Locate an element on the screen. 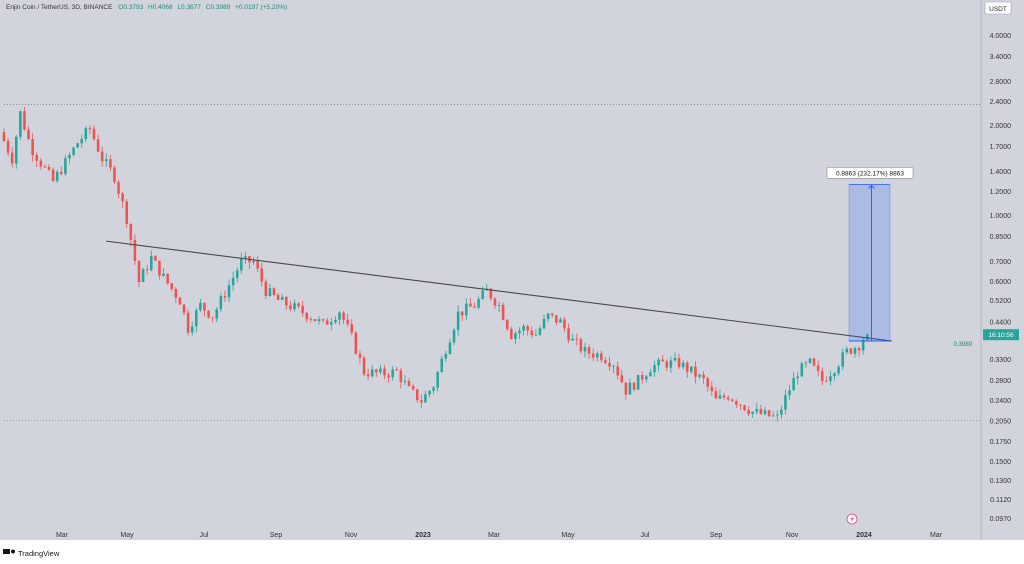  x-tick-label: Mar is located at coordinates (936, 535).